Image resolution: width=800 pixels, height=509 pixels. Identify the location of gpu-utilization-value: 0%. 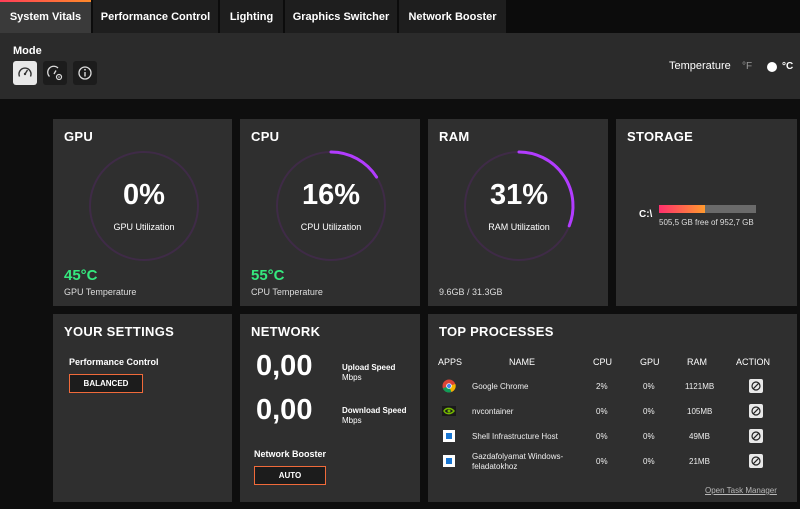
(144, 195).